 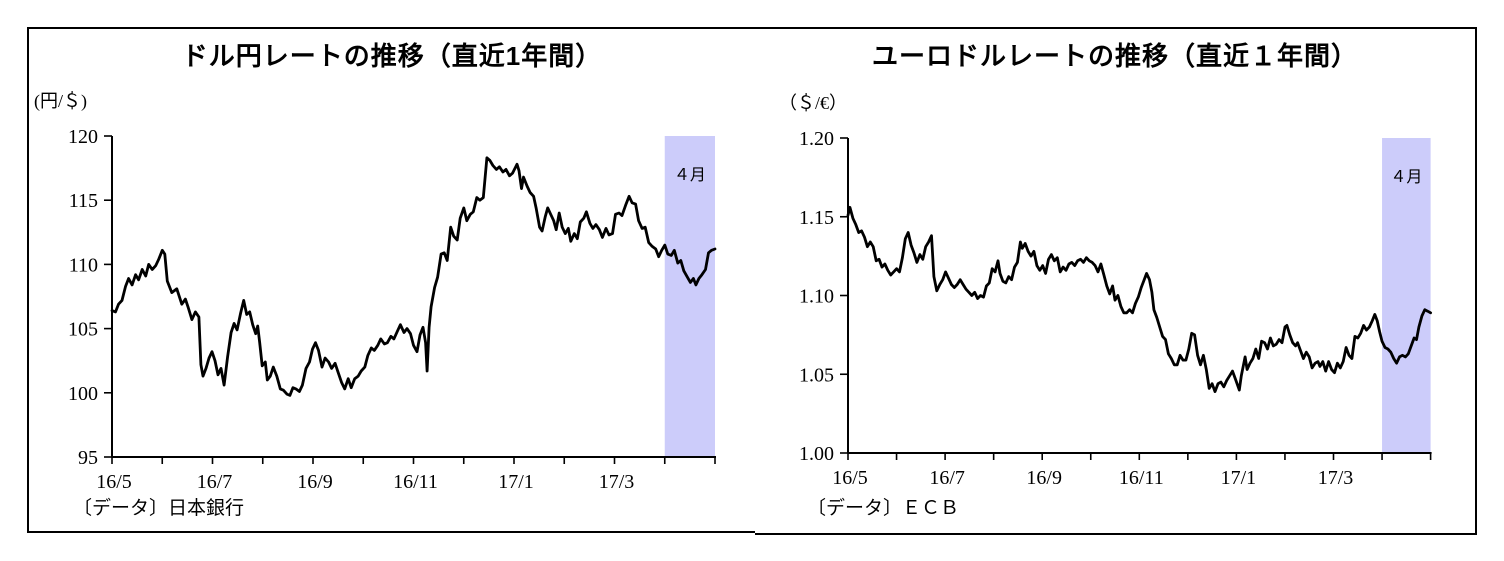 What do you see at coordinates (816, 139) in the screenshot?
I see `y-tick-label: 1.20` at bounding box center [816, 139].